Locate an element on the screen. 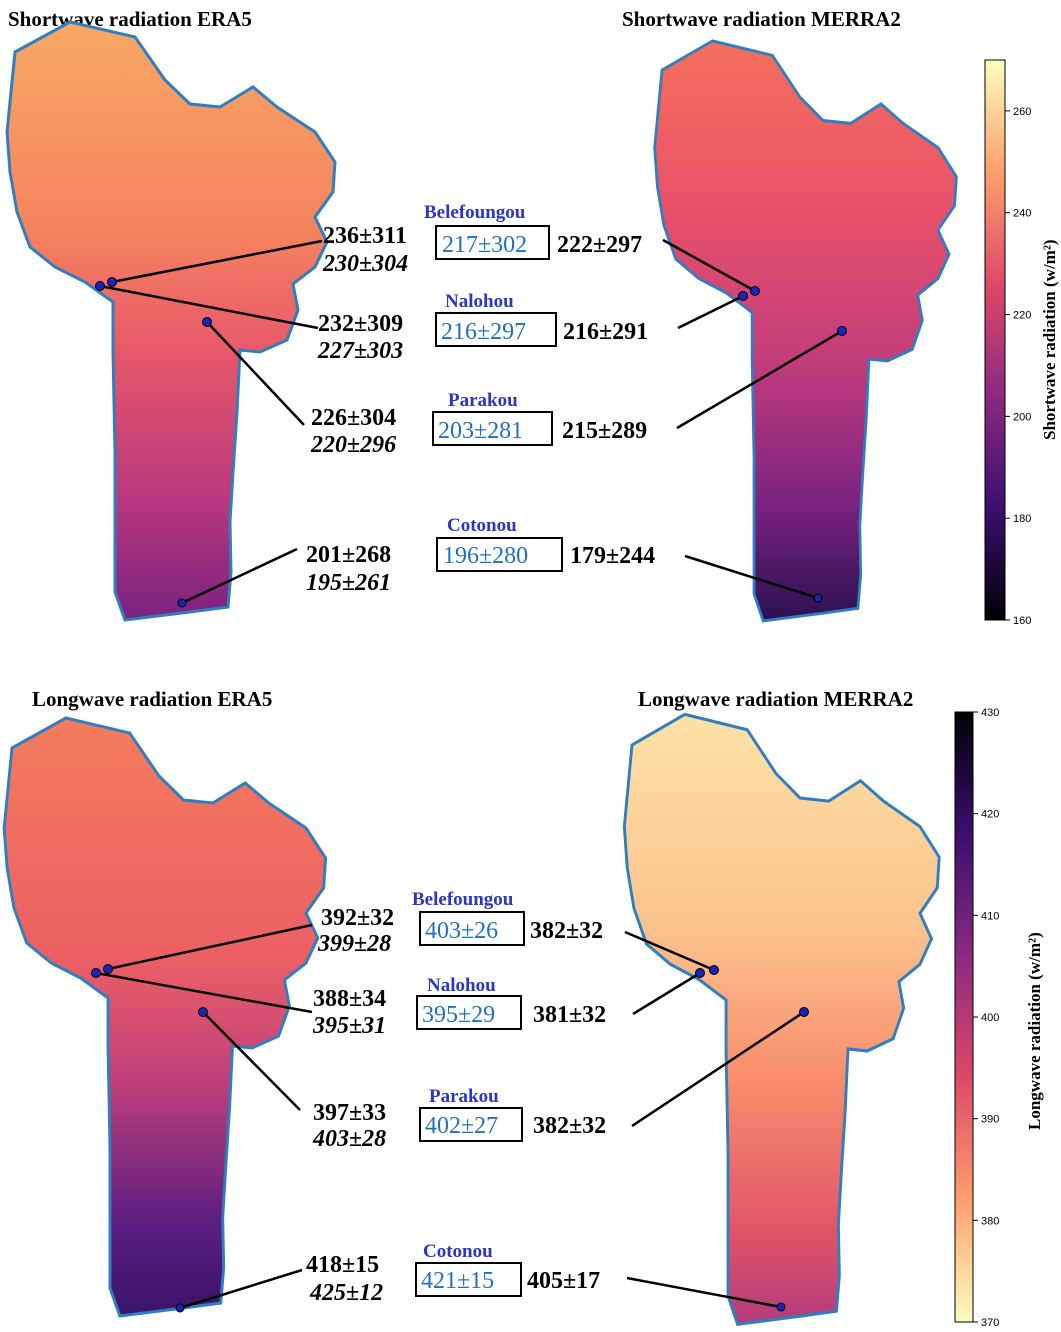  longwave-tick-label: 380 is located at coordinates (990, 1221).